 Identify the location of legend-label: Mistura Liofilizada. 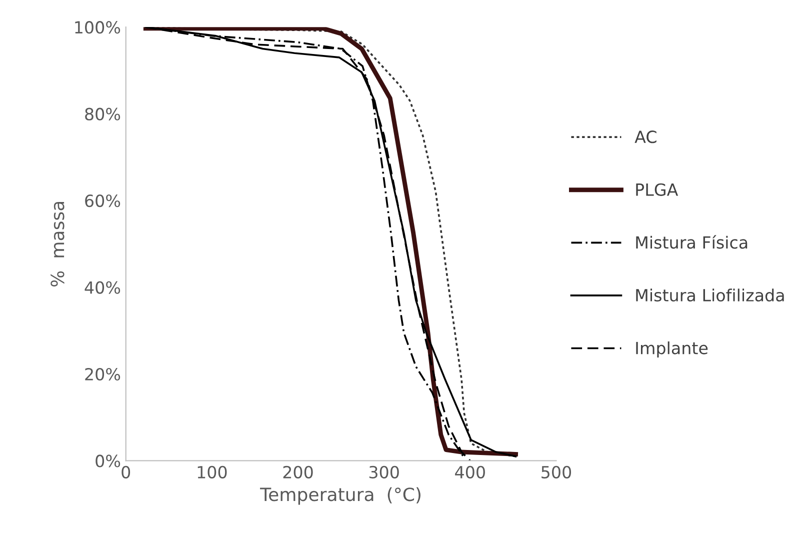
(710, 295).